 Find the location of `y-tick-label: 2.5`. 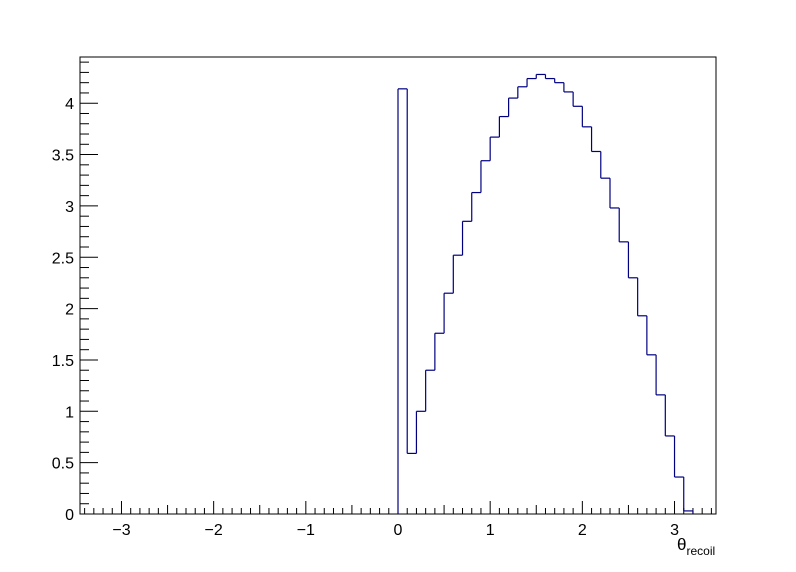

y-tick-label: 2.5 is located at coordinates (63, 258).